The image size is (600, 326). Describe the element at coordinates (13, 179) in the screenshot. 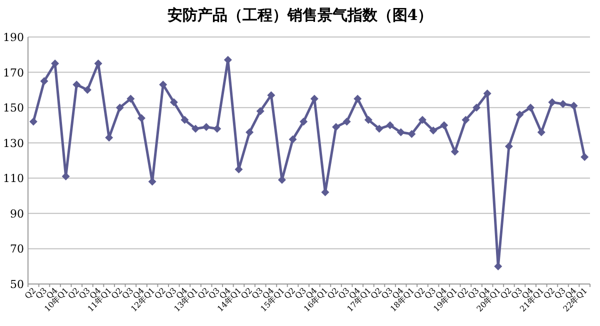

I see `y-tick-label: 110` at that location.